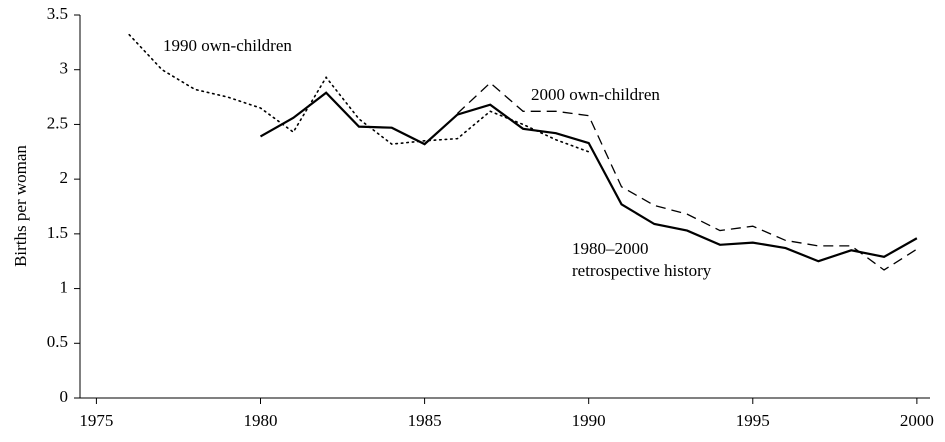  I want to click on y-tick-label: 1.5, so click(57, 232).